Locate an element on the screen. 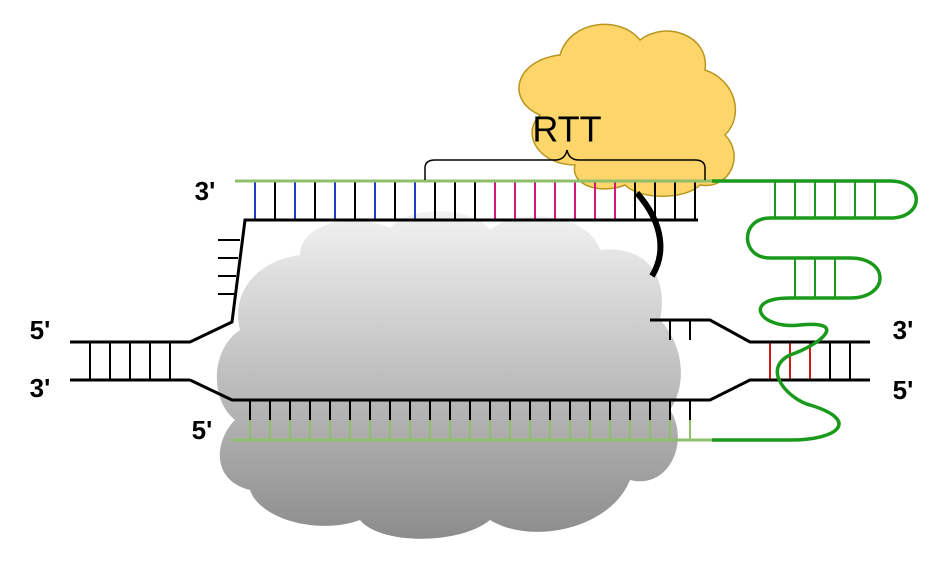  arm is located at coordinates (649, 234).